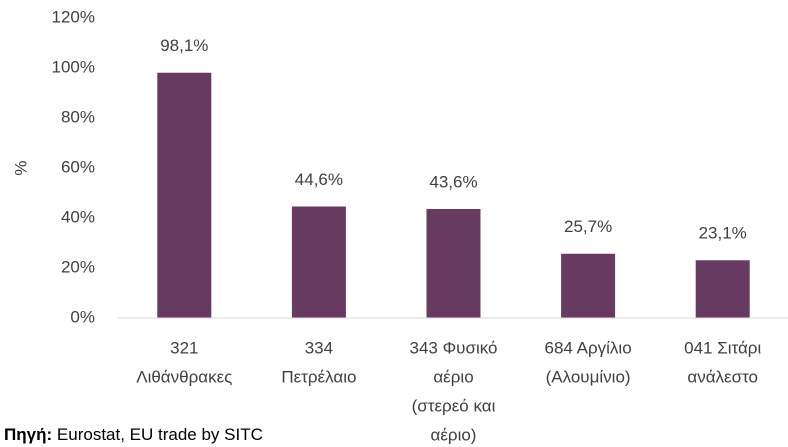  I want to click on x-tick-label: (Αλουμίνιο), so click(588, 376).